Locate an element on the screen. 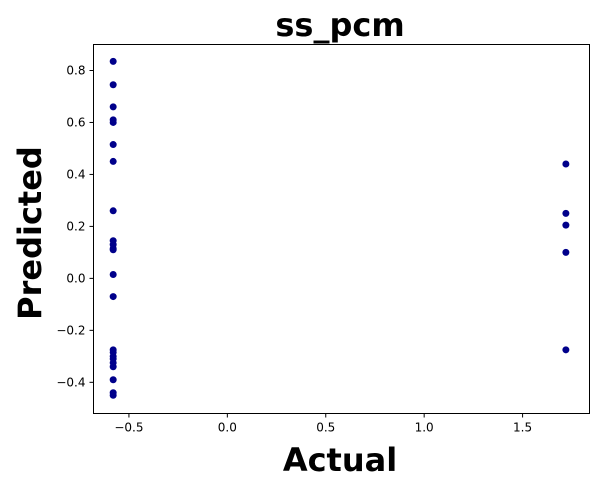  x-tick-label: 1.0 is located at coordinates (424, 428).